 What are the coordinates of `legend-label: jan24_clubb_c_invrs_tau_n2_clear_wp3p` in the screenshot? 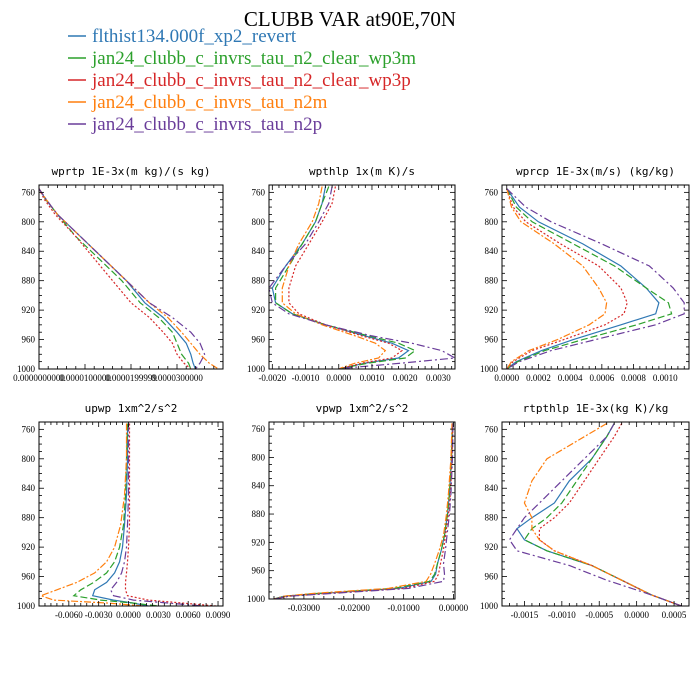 It's located at (251, 80).